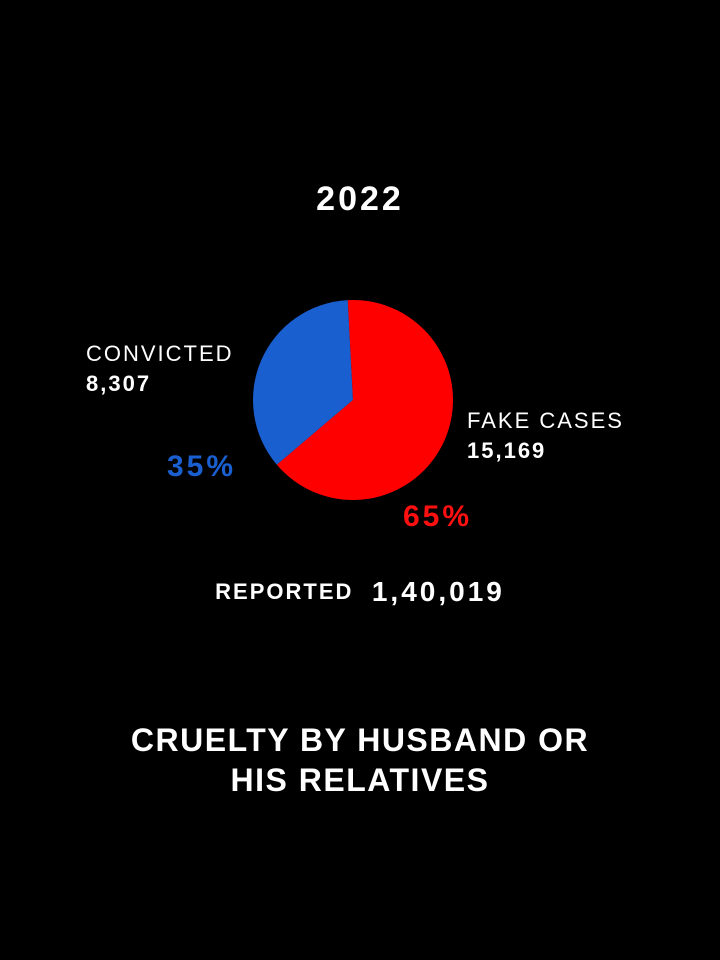 Image resolution: width=720 pixels, height=960 pixels. I want to click on reported-value: 1,40,019, so click(438, 591).